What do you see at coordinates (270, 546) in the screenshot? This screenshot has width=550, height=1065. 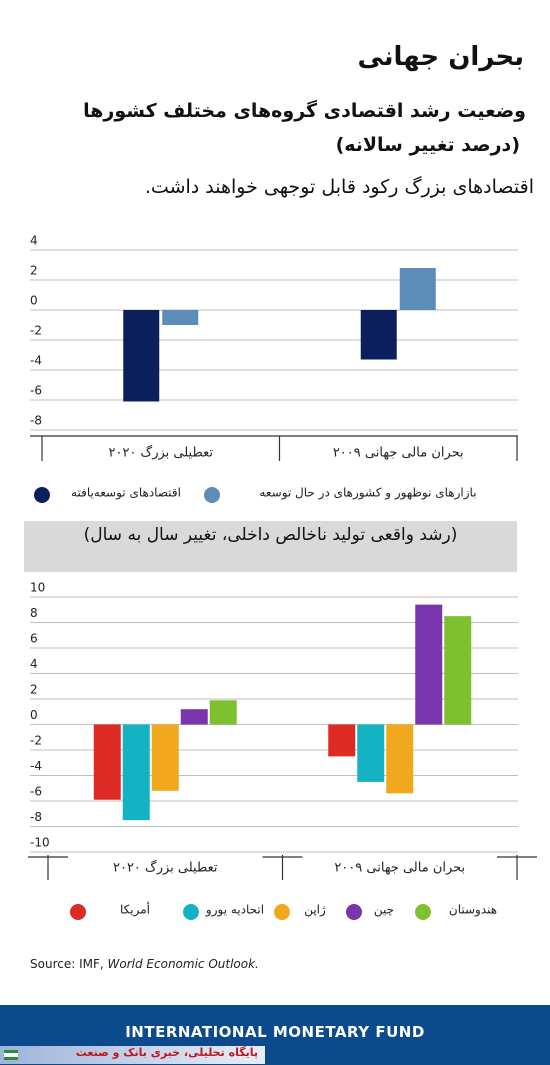 I see `chart-title-box` at bounding box center [270, 546].